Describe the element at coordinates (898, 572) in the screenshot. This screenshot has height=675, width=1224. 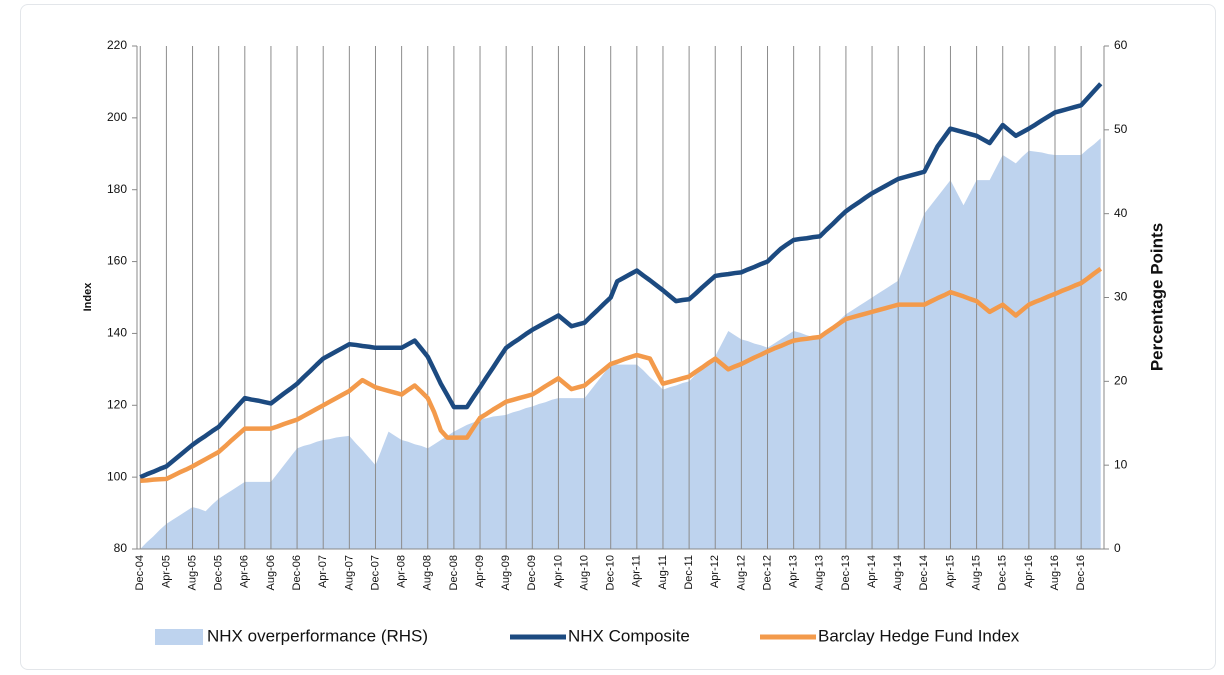
I see `x-tick-label: Aug-14` at that location.